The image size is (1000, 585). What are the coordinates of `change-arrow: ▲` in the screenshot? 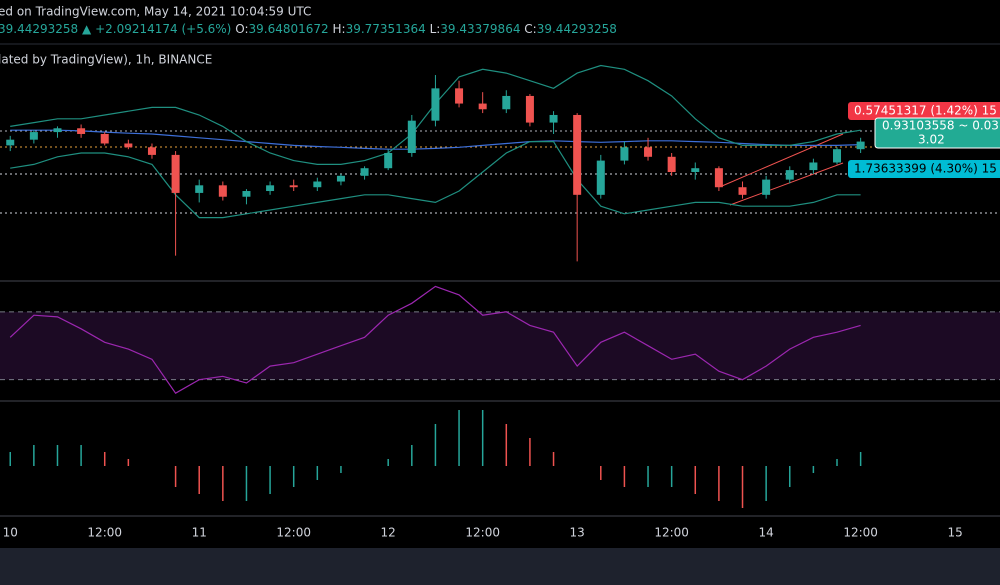 It's located at (87, 29).